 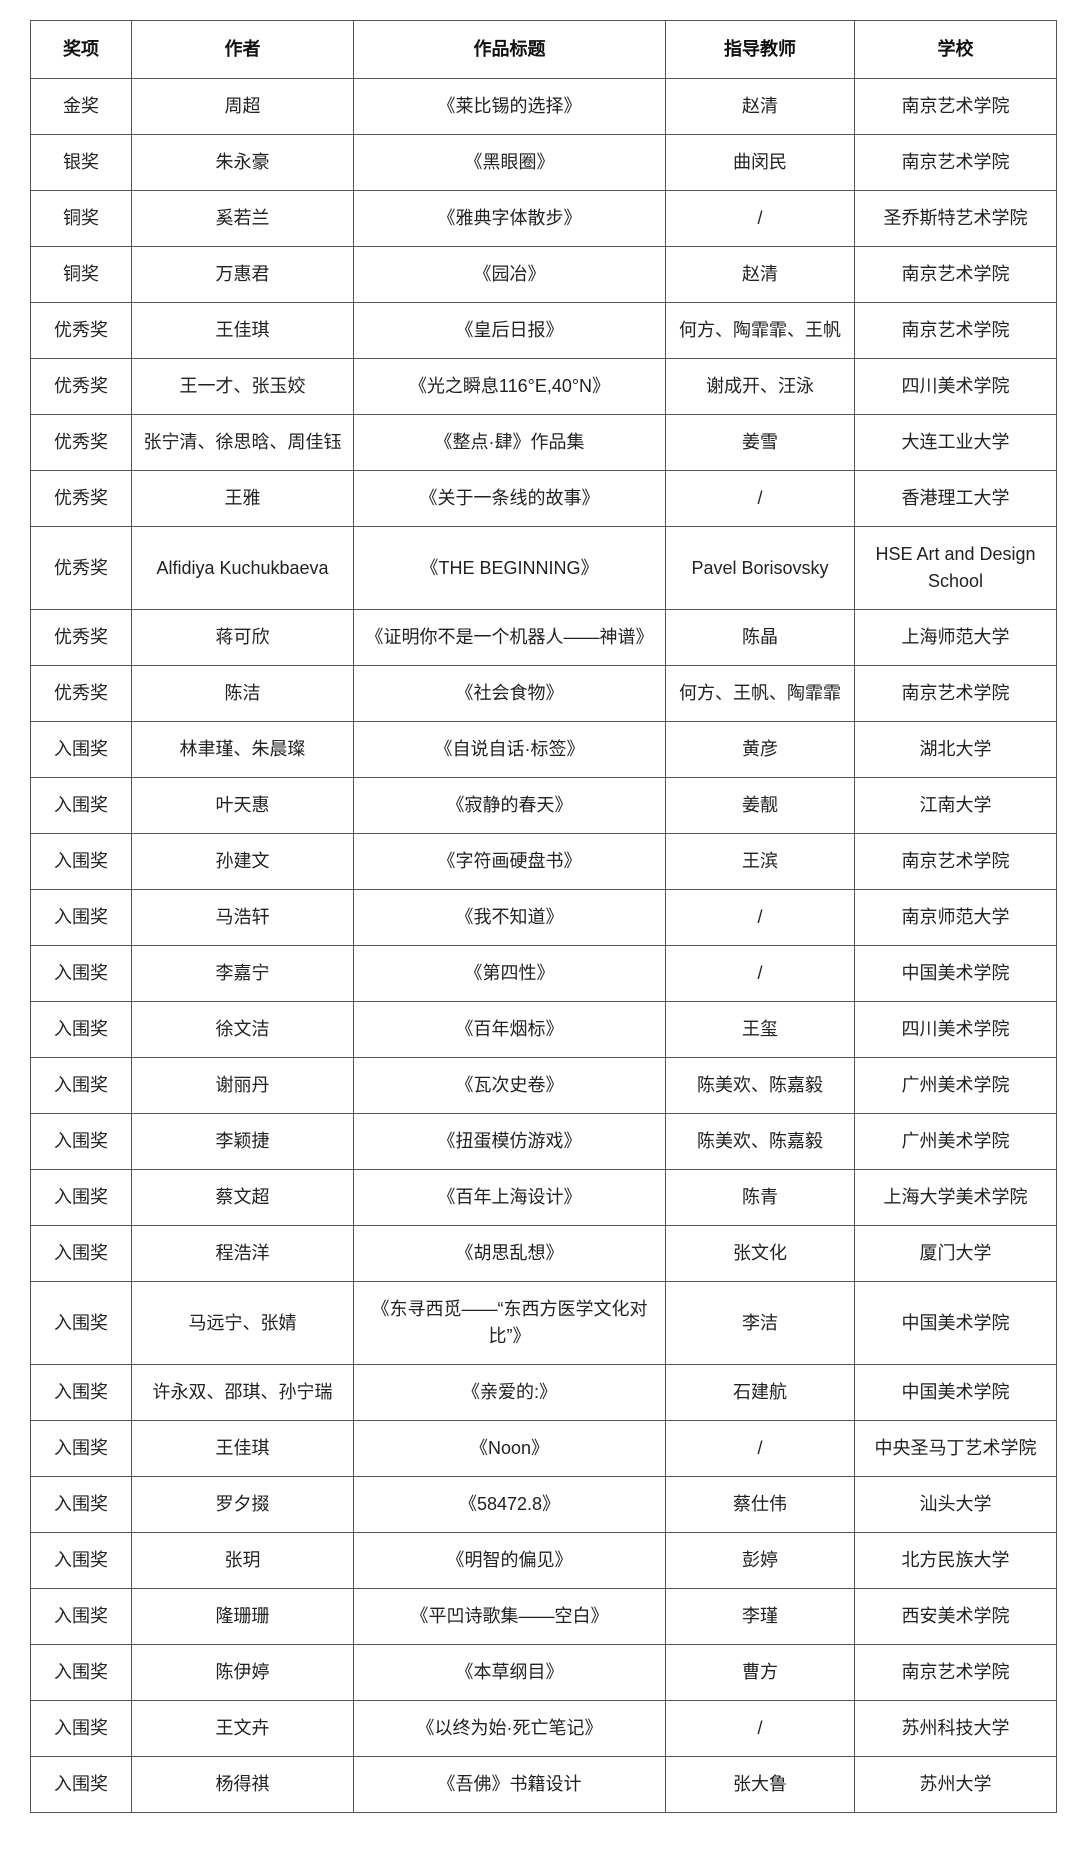 I want to click on cell-teacher: 王玺, so click(x=760, y=1029).